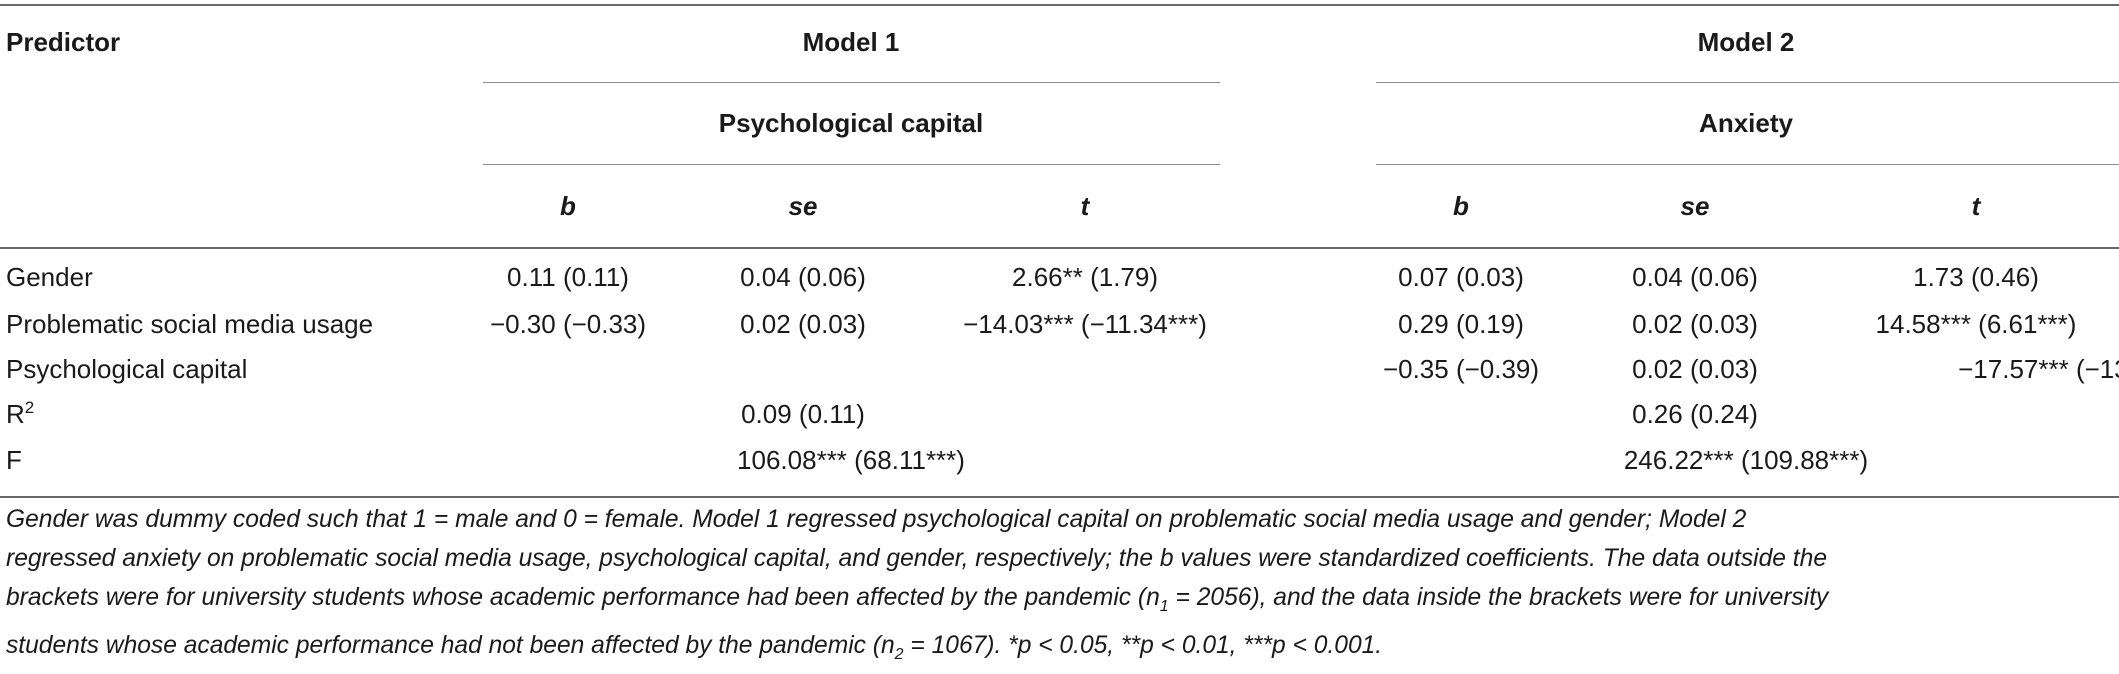 This screenshot has width=2119, height=674. Describe the element at coordinates (15, 414) in the screenshot. I see `r2-label: R` at that location.